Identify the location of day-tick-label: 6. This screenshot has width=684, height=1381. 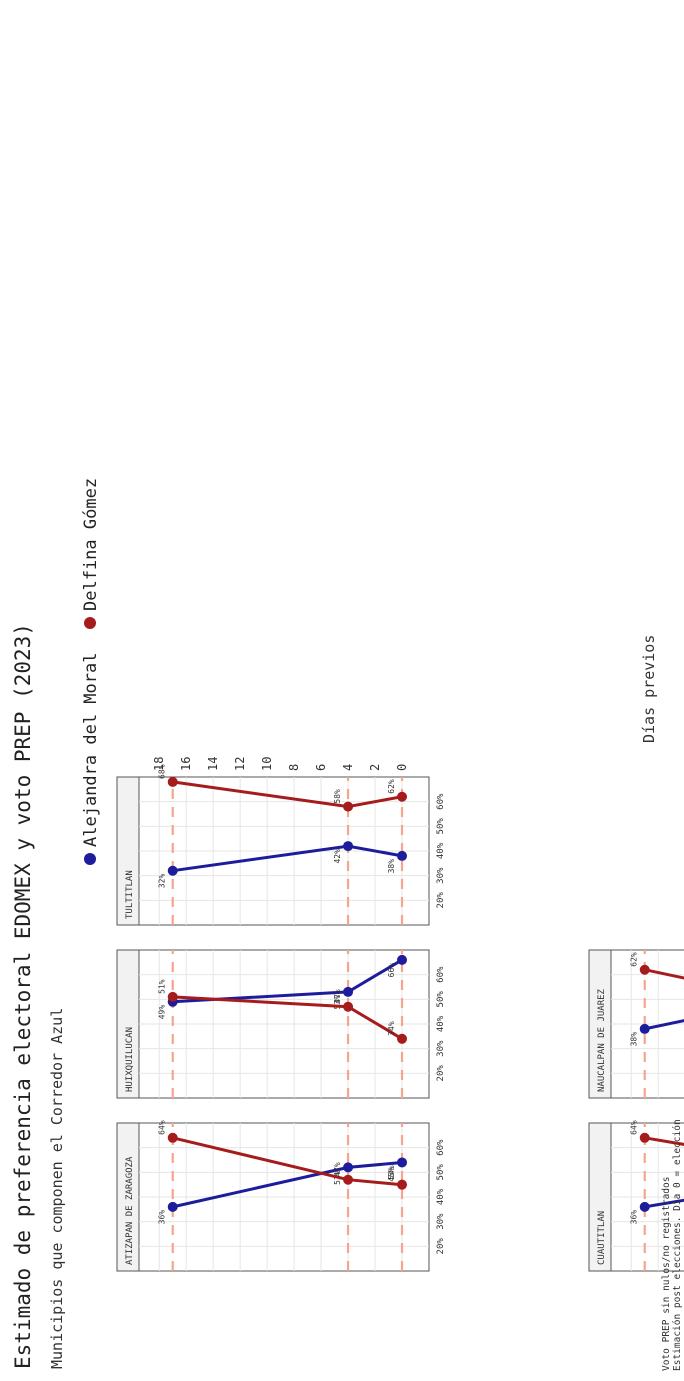
(321, 767).